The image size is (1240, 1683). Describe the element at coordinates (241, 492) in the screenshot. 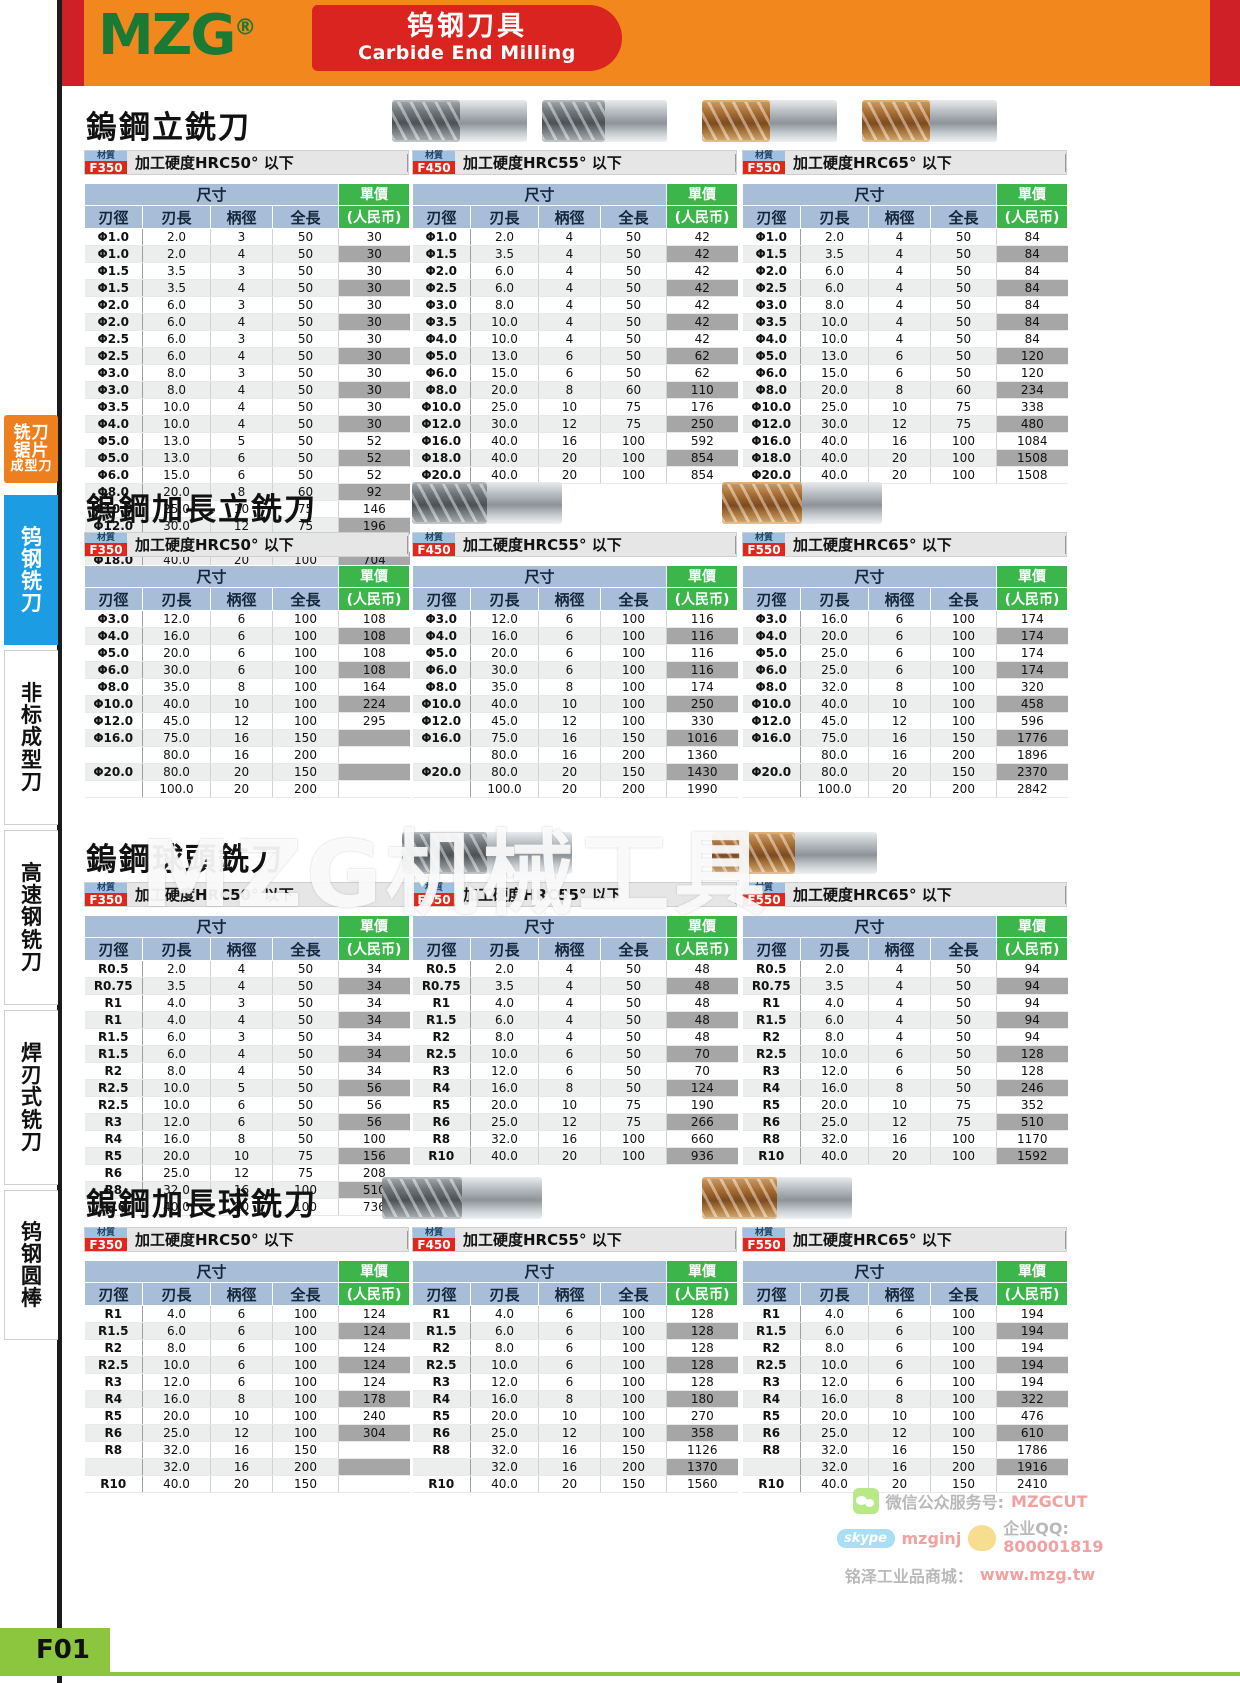

I see `cell-dimension: 8` at that location.